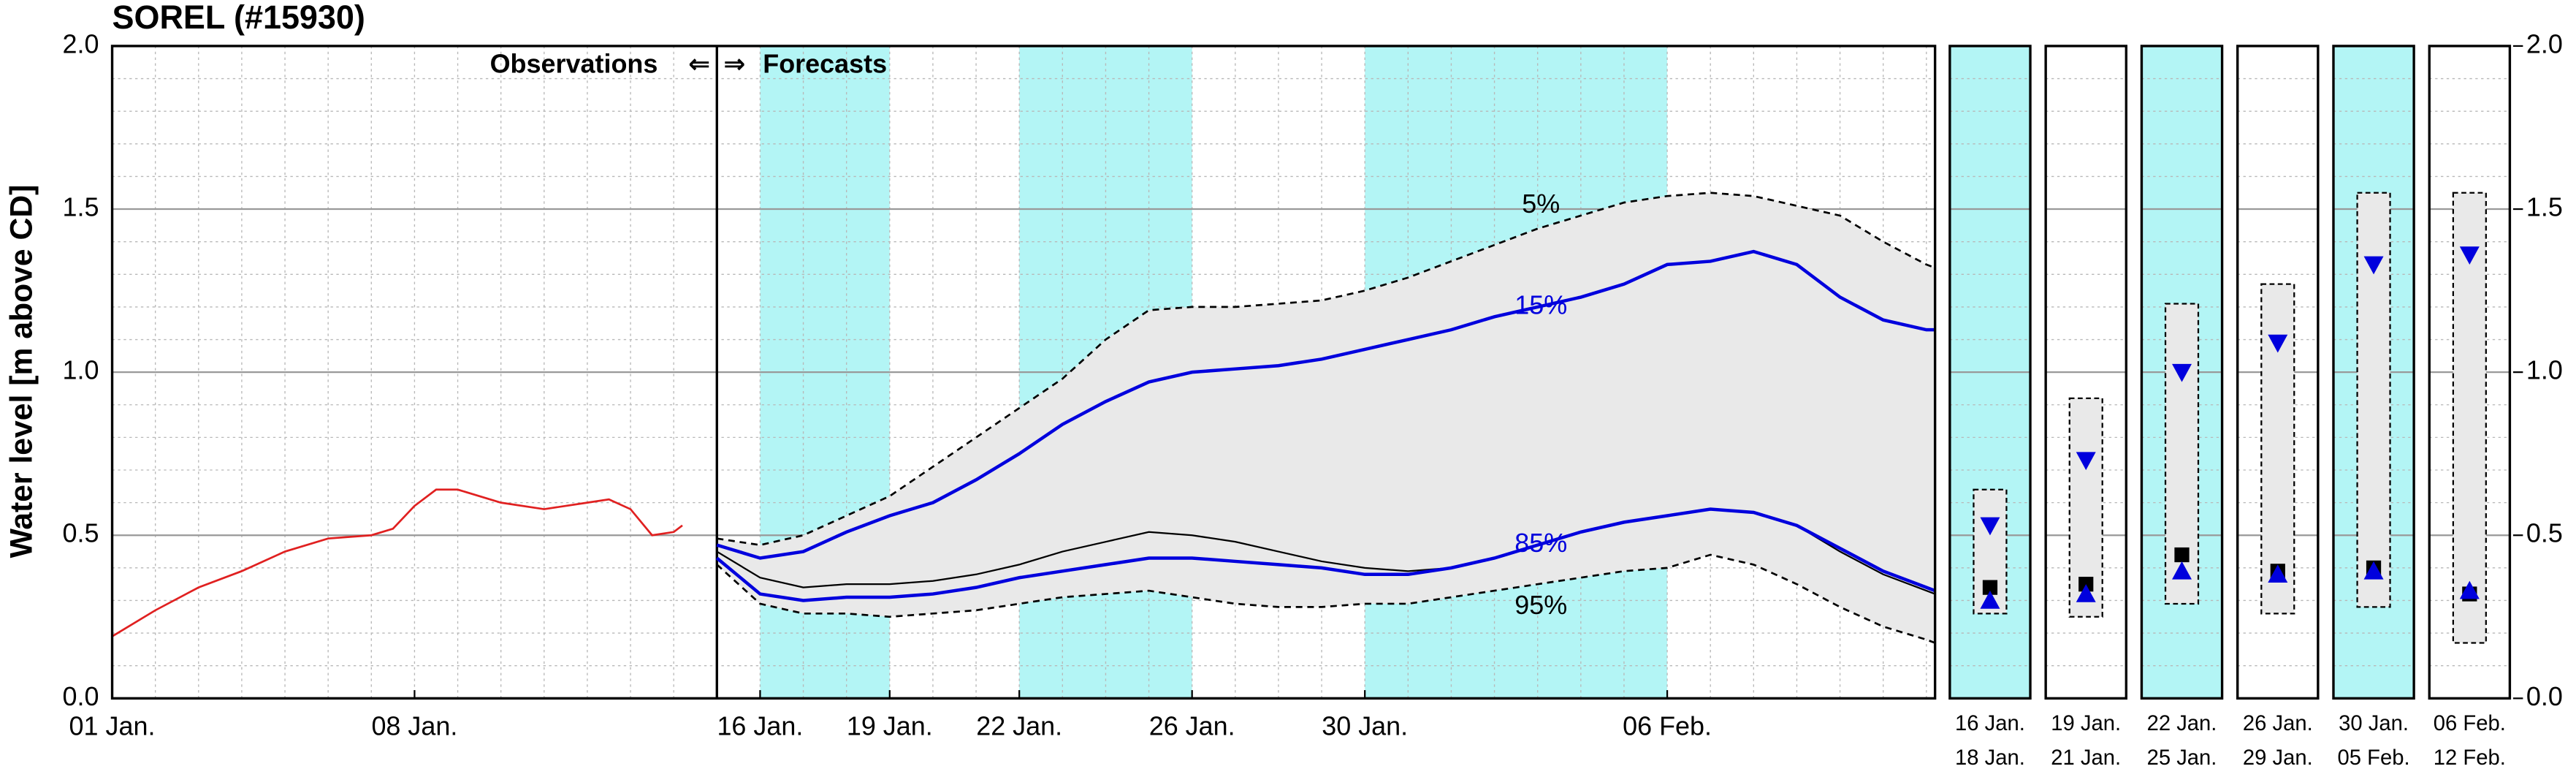 This screenshot has height=769, width=2576. I want to click on period-end-label: 21 Jan., so click(2086, 757).